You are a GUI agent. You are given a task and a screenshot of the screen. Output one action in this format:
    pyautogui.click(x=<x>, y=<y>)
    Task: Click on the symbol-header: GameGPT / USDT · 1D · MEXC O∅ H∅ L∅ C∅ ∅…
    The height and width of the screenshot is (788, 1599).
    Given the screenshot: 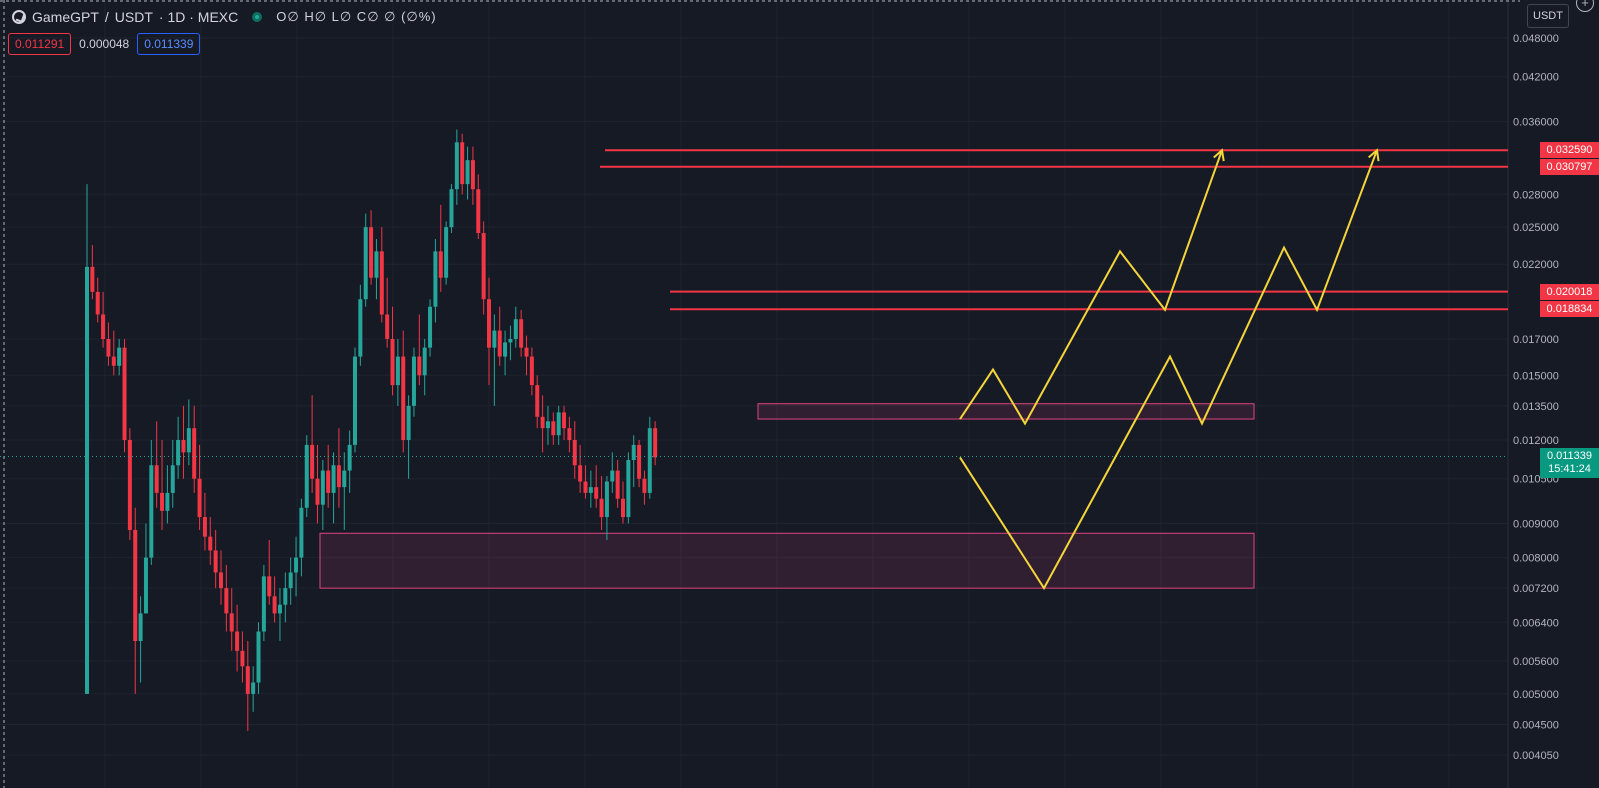 What is the action you would take?
    pyautogui.click(x=224, y=17)
    